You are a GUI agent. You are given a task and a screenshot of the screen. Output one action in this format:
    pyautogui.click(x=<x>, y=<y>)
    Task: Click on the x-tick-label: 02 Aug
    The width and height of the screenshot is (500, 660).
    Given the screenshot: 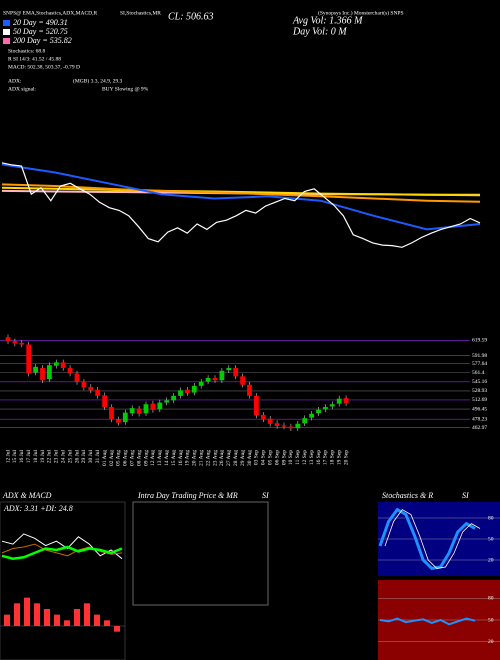 What is the action you would take?
    pyautogui.click(x=112, y=458)
    